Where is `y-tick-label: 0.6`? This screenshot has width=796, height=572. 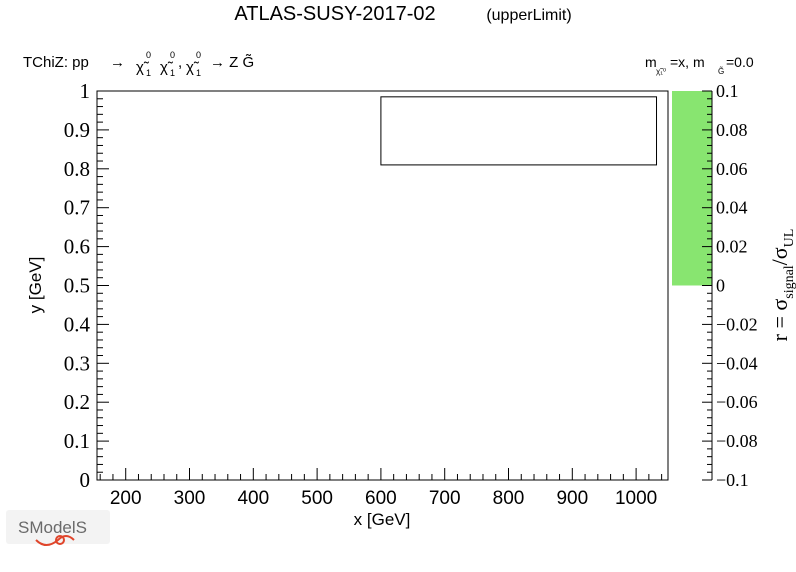
y-tick-label: 0.6 is located at coordinates (77, 247).